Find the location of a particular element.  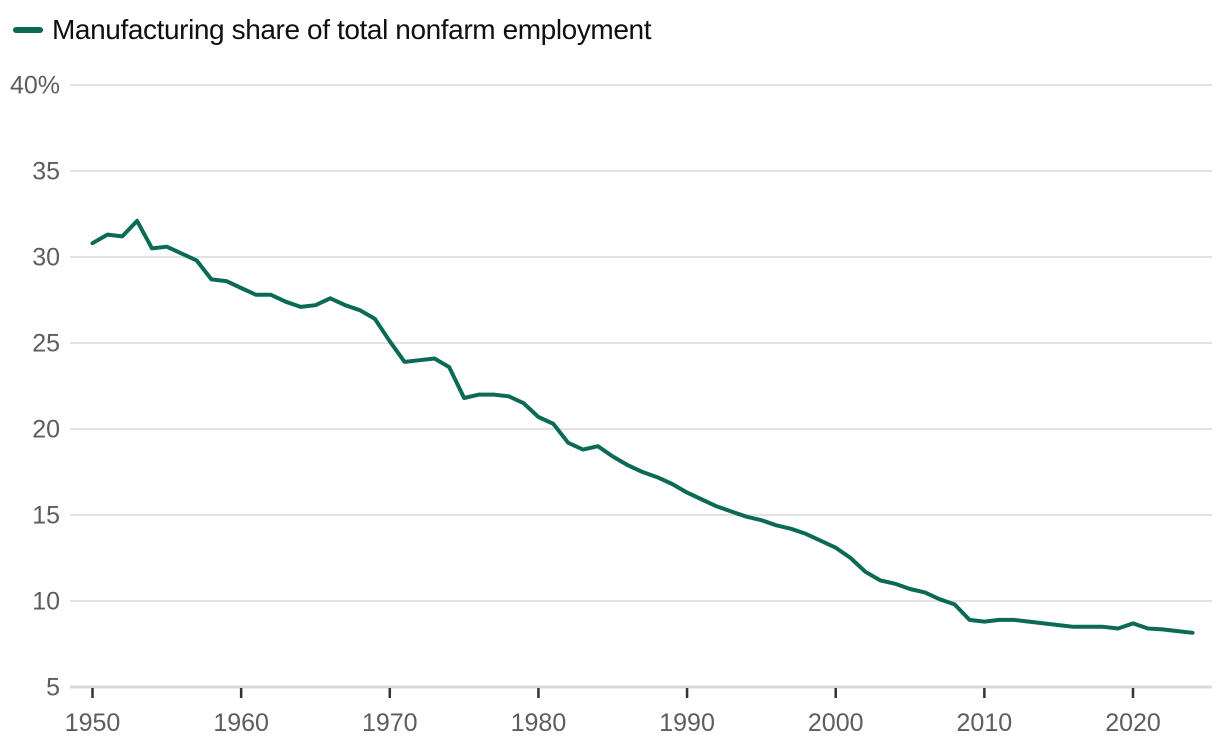

y-axis-label: 30 is located at coordinates (46, 258).